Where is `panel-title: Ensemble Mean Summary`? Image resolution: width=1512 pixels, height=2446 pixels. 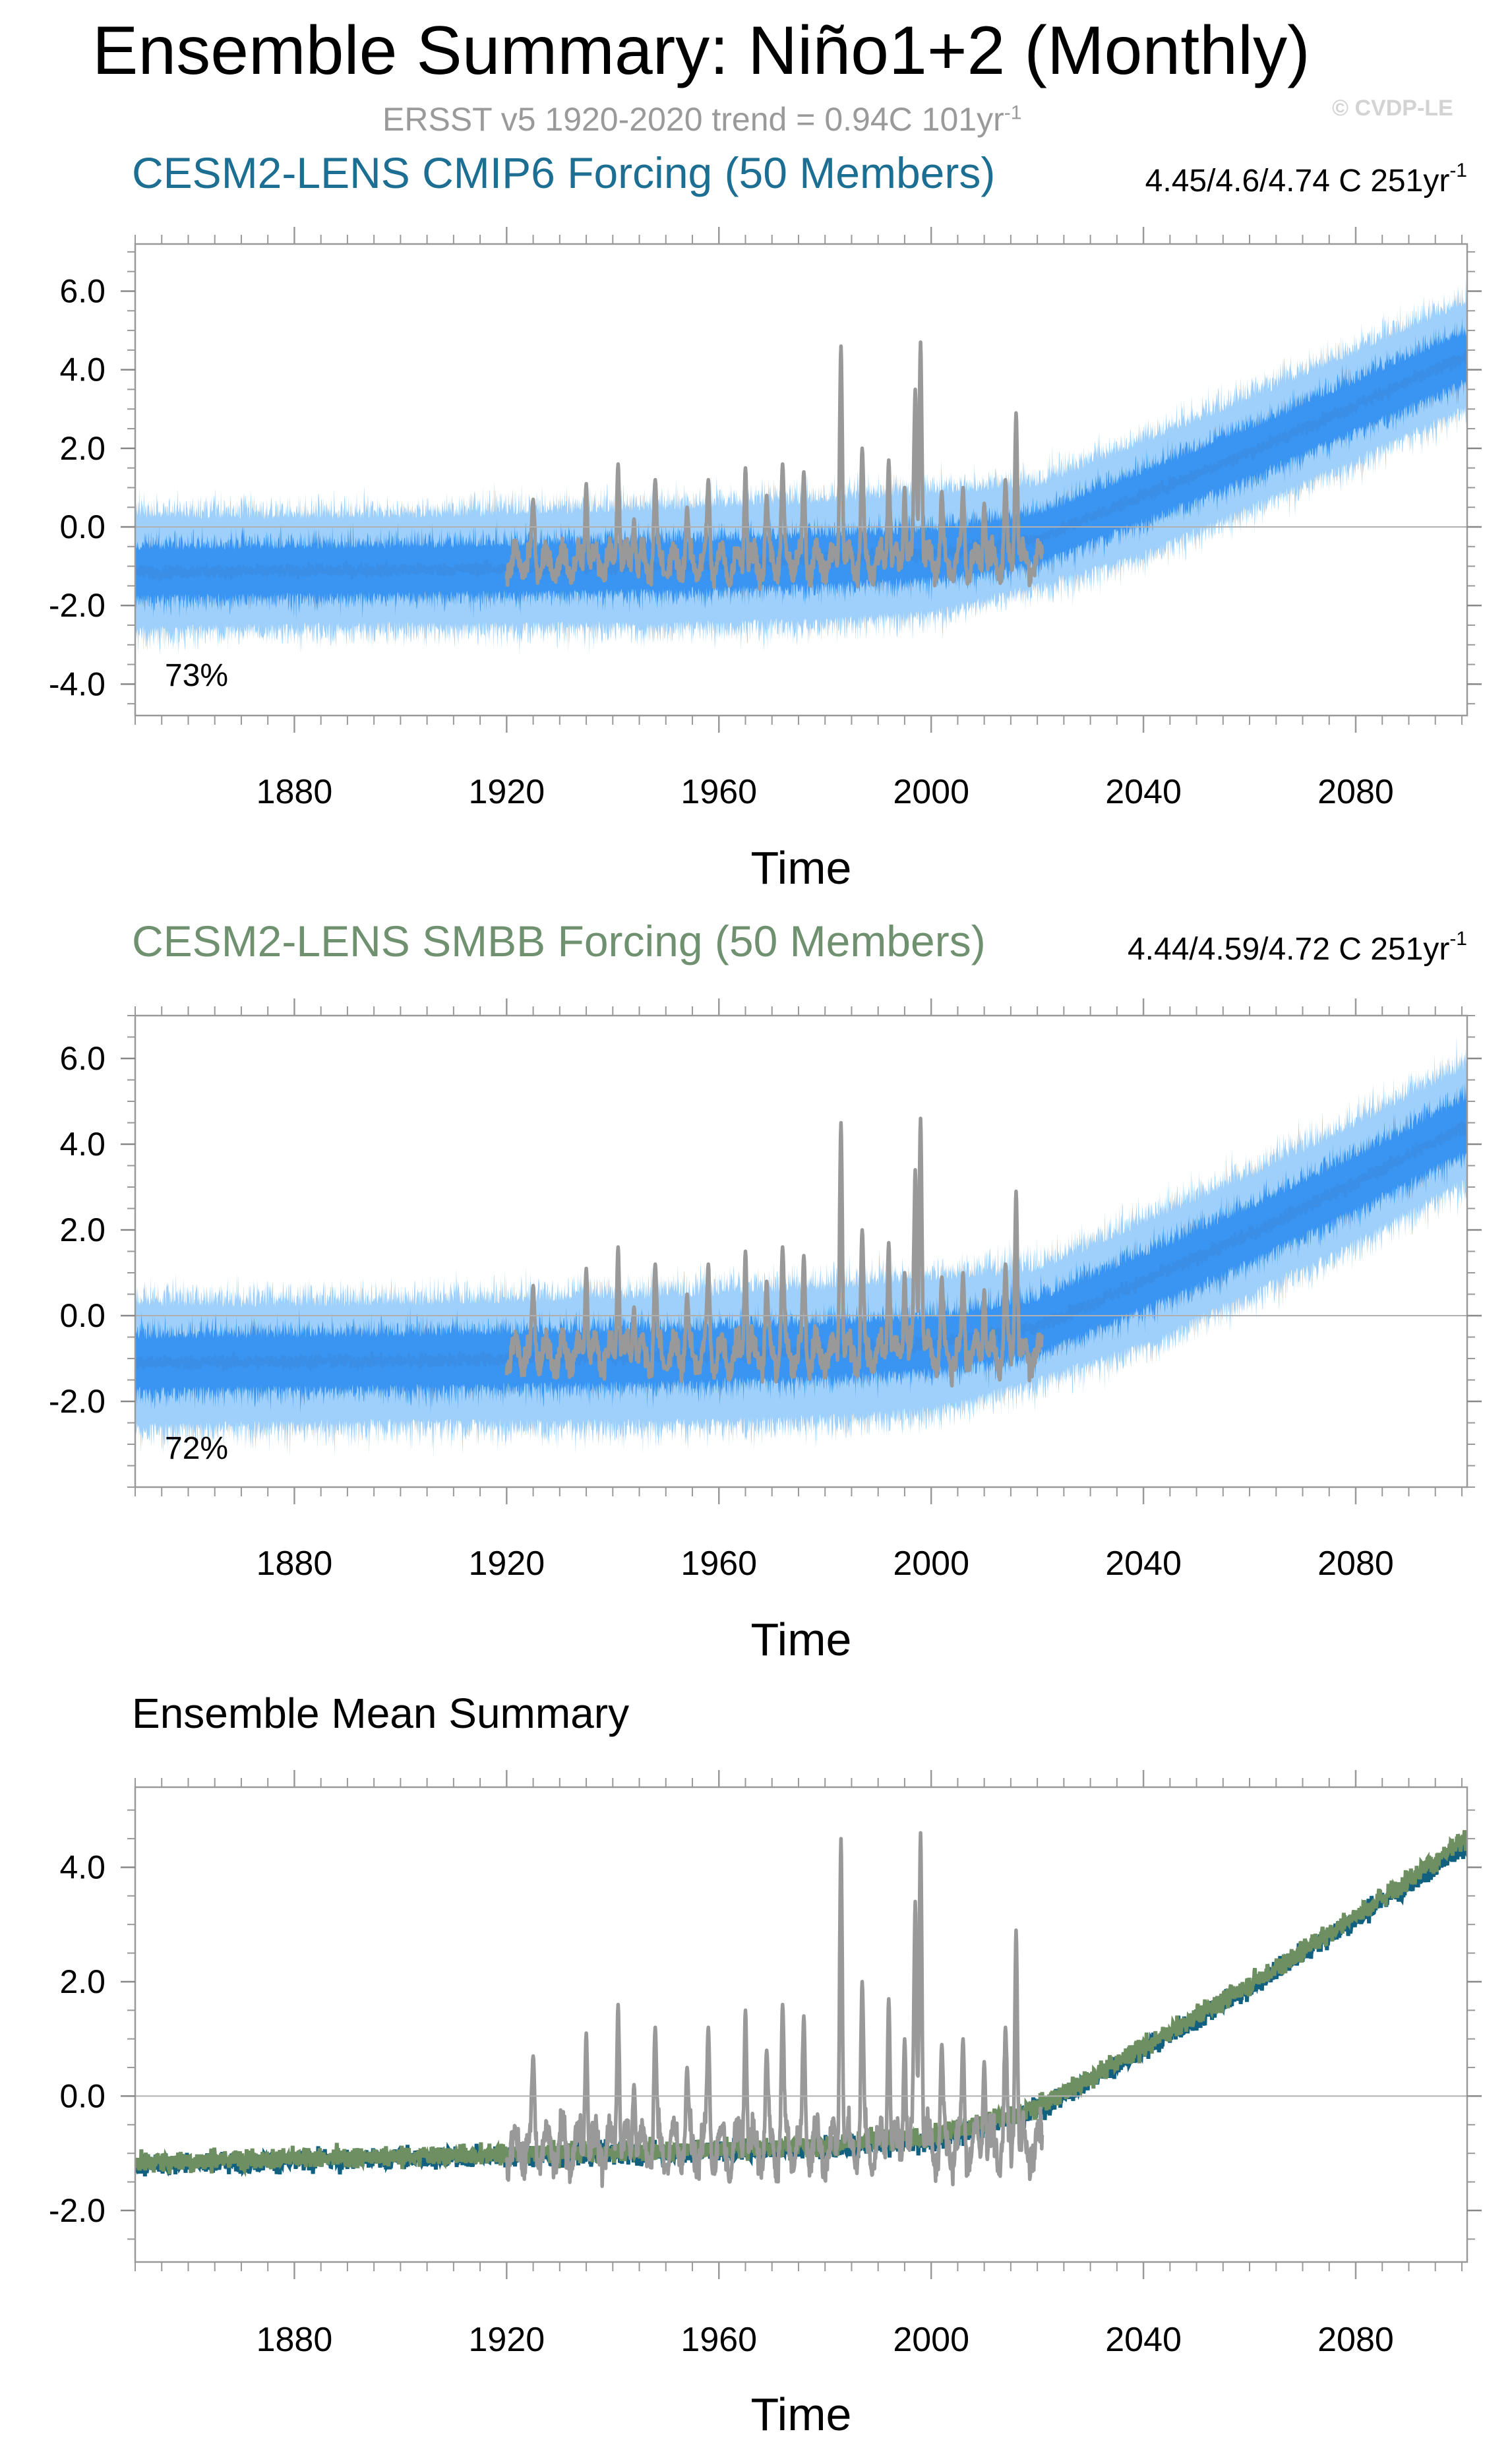 panel-title: Ensemble Mean Summary is located at coordinates (381, 1713).